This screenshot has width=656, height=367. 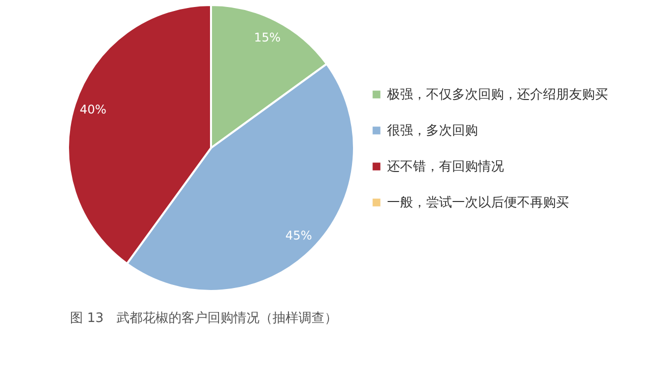 I want to click on data-label: 45%, so click(x=298, y=235).